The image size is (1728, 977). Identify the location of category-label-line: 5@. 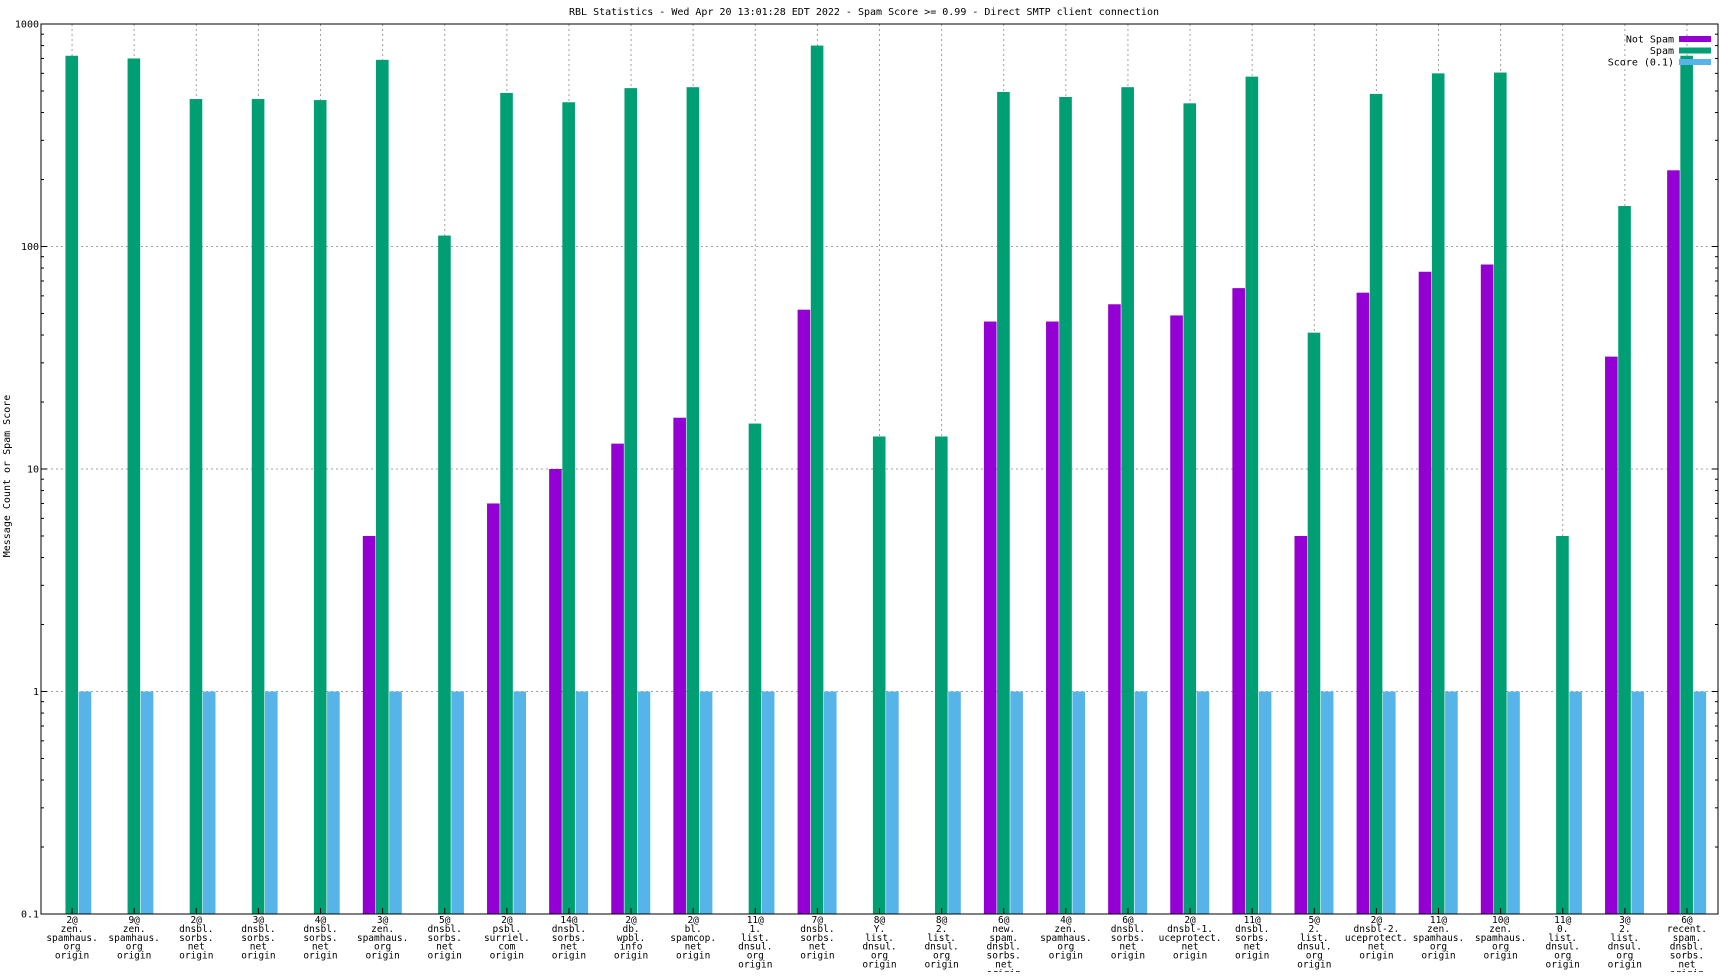
(1315, 920).